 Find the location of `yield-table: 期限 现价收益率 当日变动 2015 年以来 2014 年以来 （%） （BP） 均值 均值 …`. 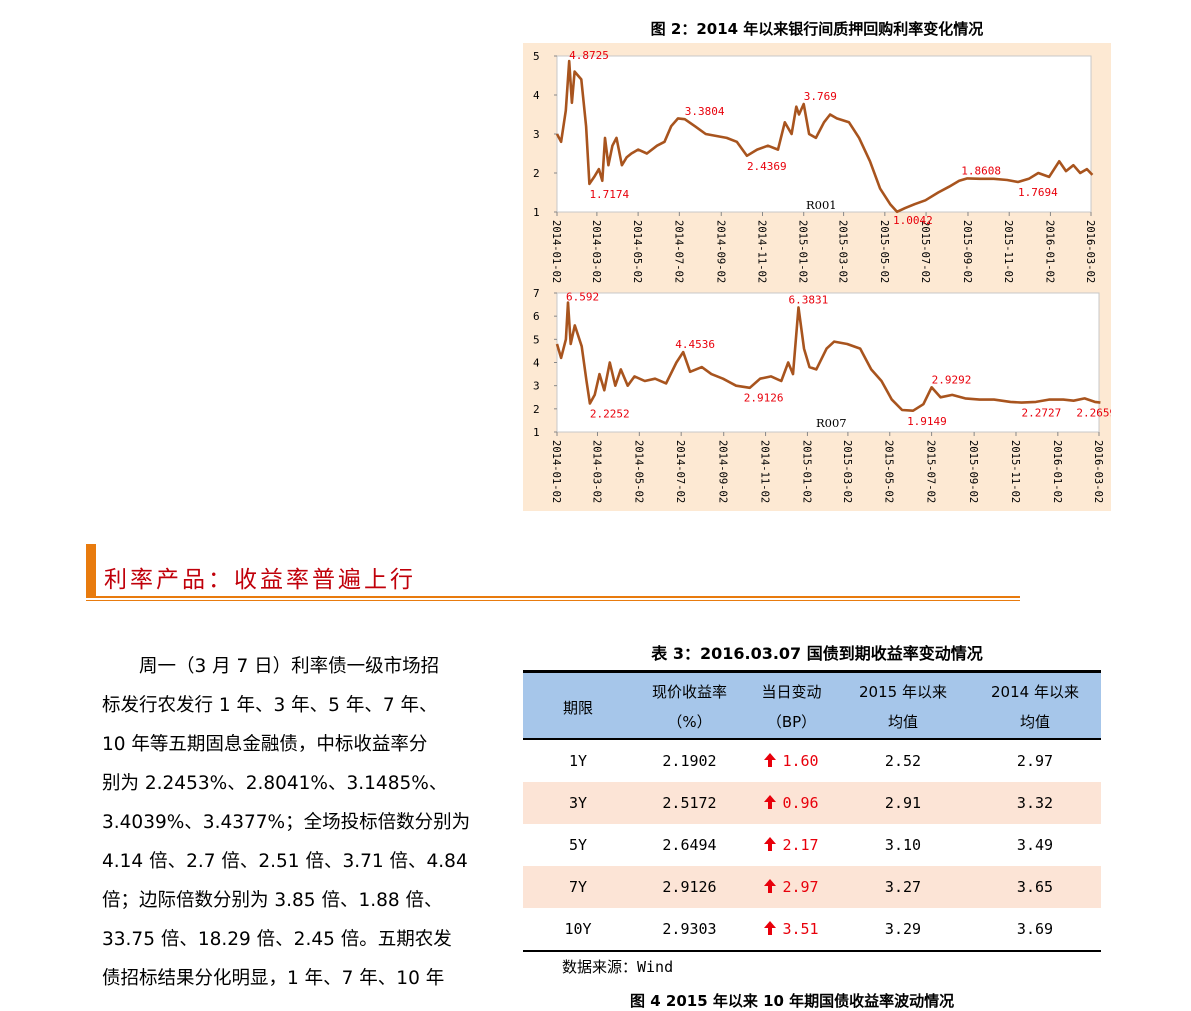

yield-table: 期限 现价收益率 当日变动 2015 年以来 2014 年以来 （%） （BP） 均值 均值 … is located at coordinates (812, 811).